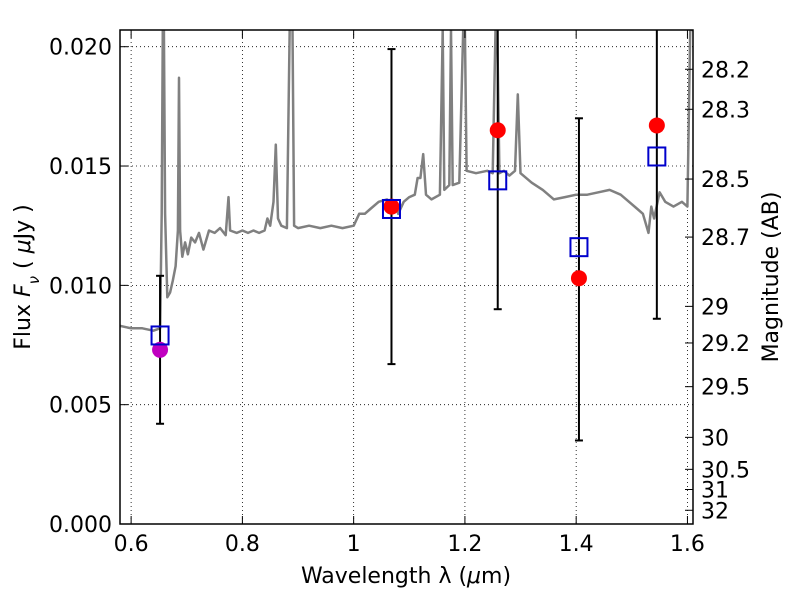 The width and height of the screenshot is (800, 600). What do you see at coordinates (771, 277) in the screenshot?
I see `y2-axis-label: Magnitude (AB)` at bounding box center [771, 277].